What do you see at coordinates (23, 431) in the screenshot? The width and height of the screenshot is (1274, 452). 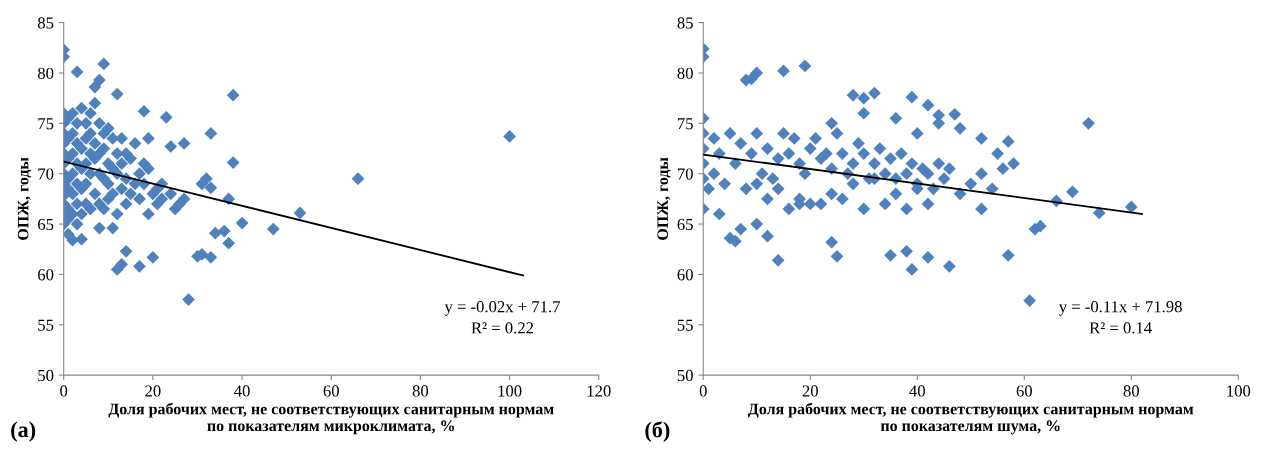 I see `text: (а)` at bounding box center [23, 431].